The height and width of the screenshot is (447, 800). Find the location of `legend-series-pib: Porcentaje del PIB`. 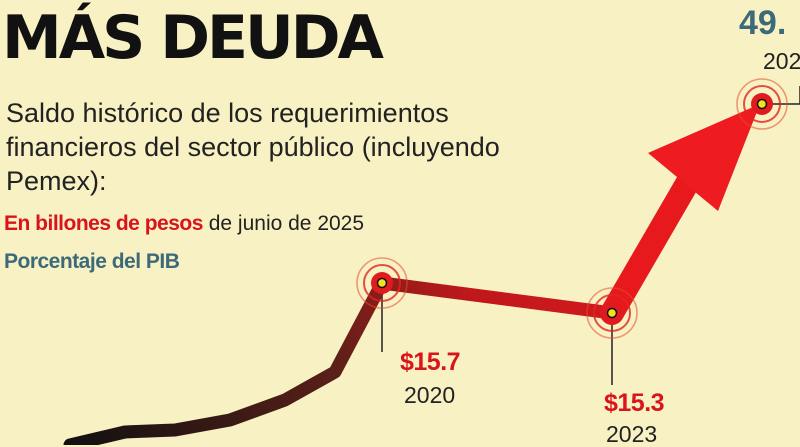

legend-series-pib: Porcentaje del PIB is located at coordinates (92, 262).